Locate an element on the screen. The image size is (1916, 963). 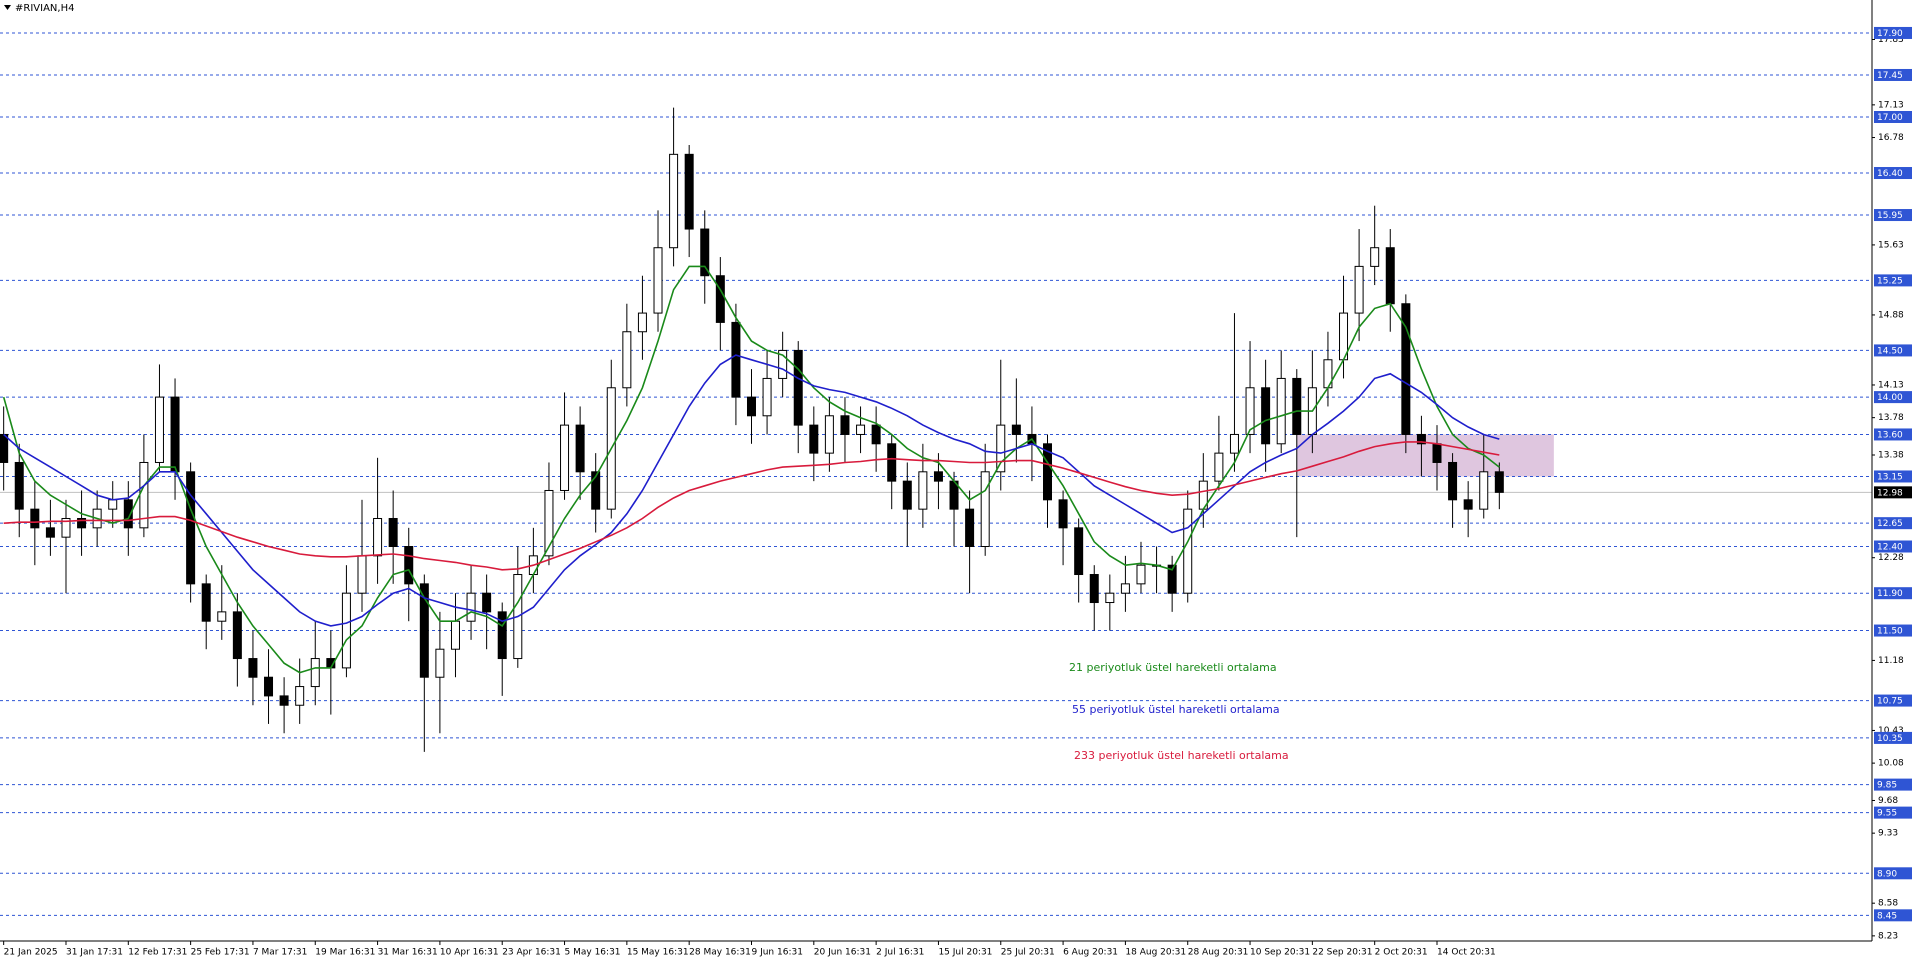
x-tick-label: 22 Sep 20:31 is located at coordinates (1342, 953).